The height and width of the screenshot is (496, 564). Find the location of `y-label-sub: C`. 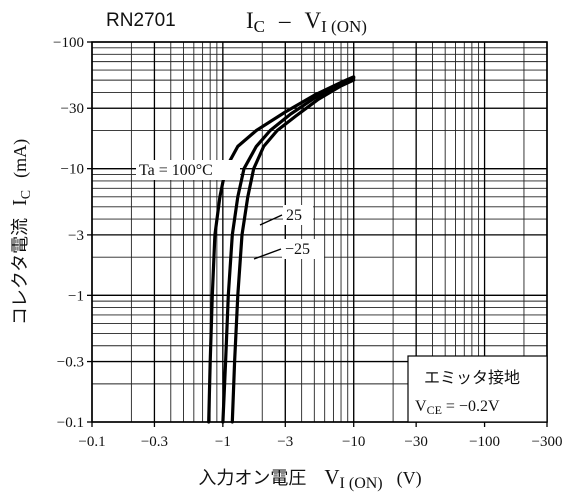

y-label-sub: C is located at coordinates (26, 194).